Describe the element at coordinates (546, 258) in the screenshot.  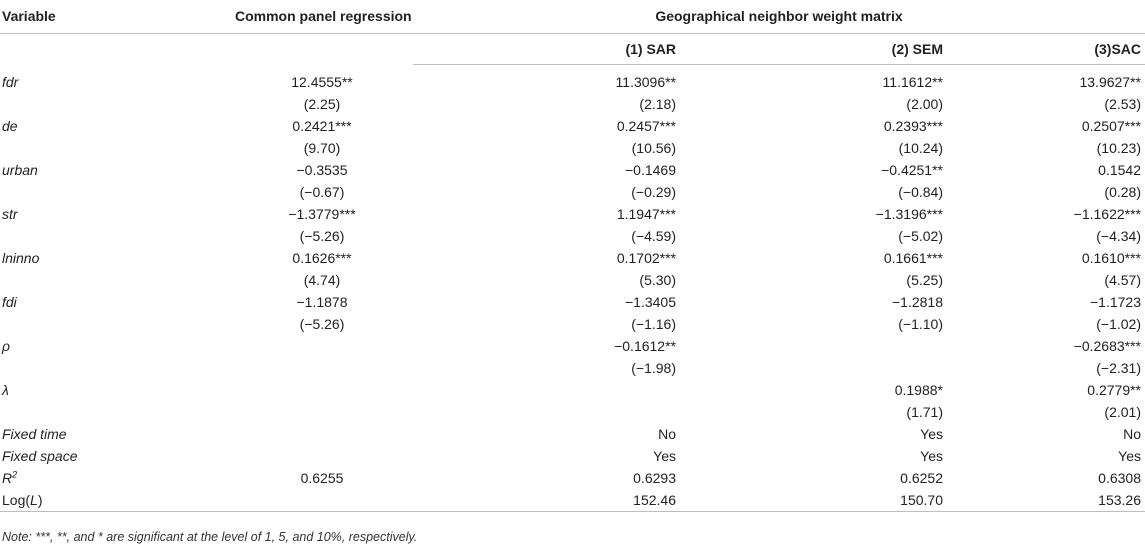
I see `sar-value: 0.1702***` at that location.